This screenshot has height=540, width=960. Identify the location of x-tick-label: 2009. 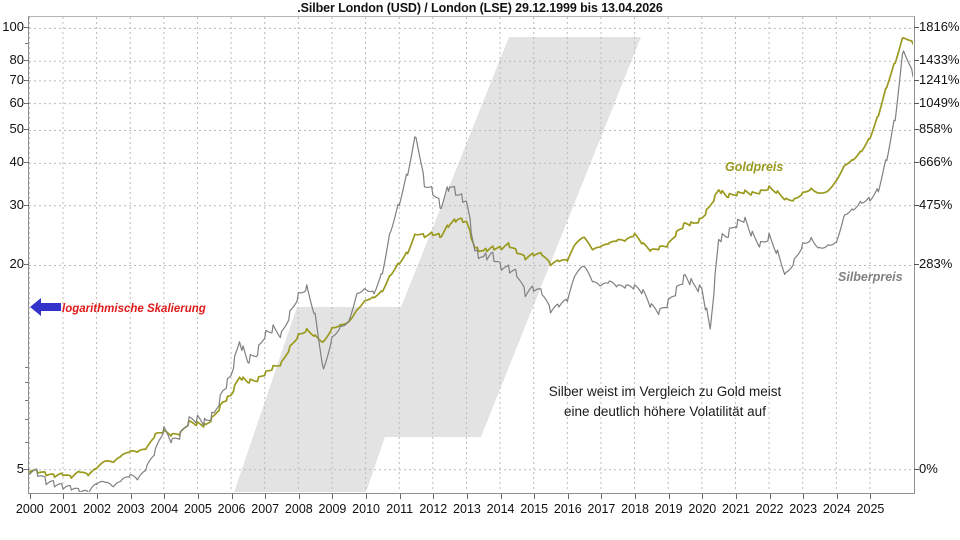
(332, 509).